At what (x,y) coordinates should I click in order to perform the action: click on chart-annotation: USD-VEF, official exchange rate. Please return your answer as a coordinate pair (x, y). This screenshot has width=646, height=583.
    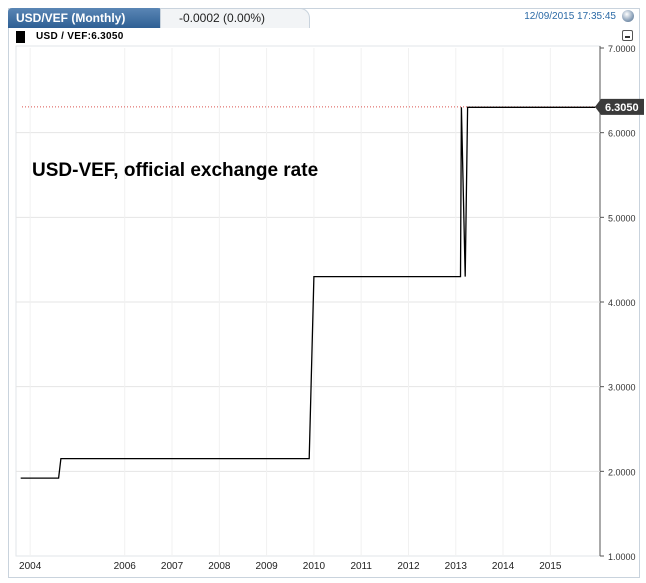
    Looking at the image, I should click on (175, 170).